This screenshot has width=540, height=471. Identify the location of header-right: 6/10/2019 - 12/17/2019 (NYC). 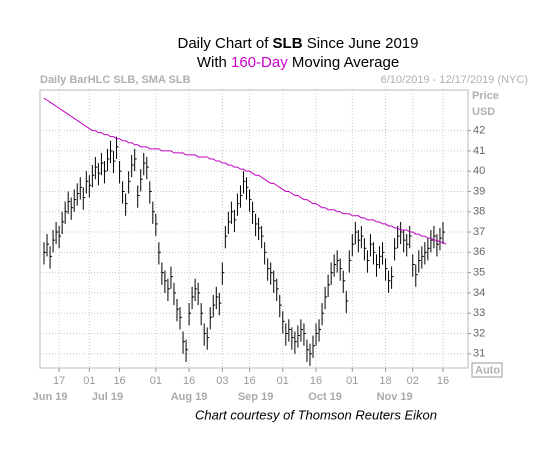
(454, 80).